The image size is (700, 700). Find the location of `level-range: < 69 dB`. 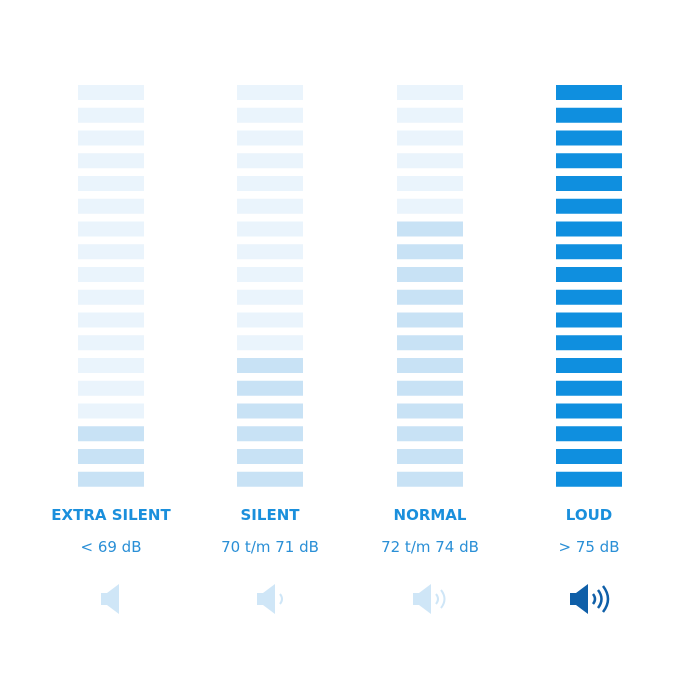

level-range: < 69 dB is located at coordinates (110, 547).